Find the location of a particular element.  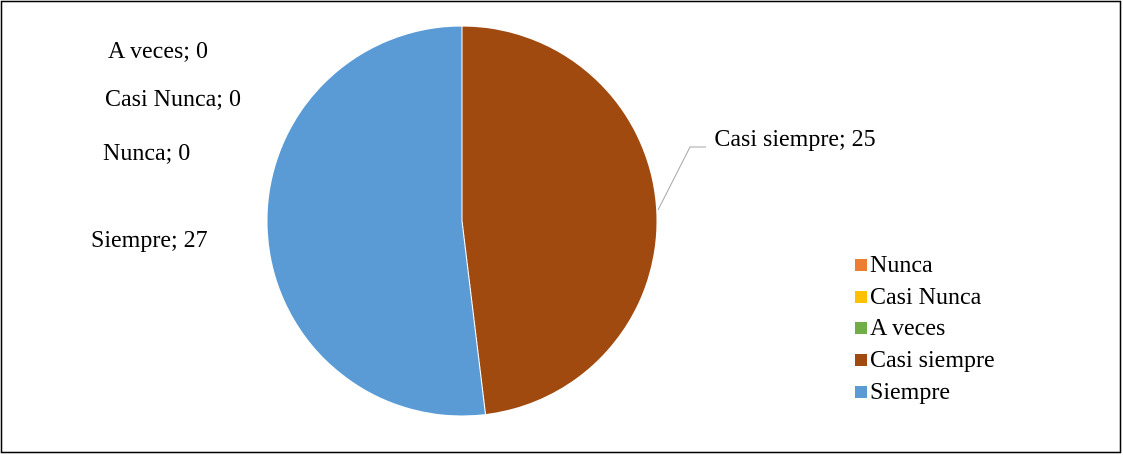

legend-label: Casi Nunca is located at coordinates (926, 296).